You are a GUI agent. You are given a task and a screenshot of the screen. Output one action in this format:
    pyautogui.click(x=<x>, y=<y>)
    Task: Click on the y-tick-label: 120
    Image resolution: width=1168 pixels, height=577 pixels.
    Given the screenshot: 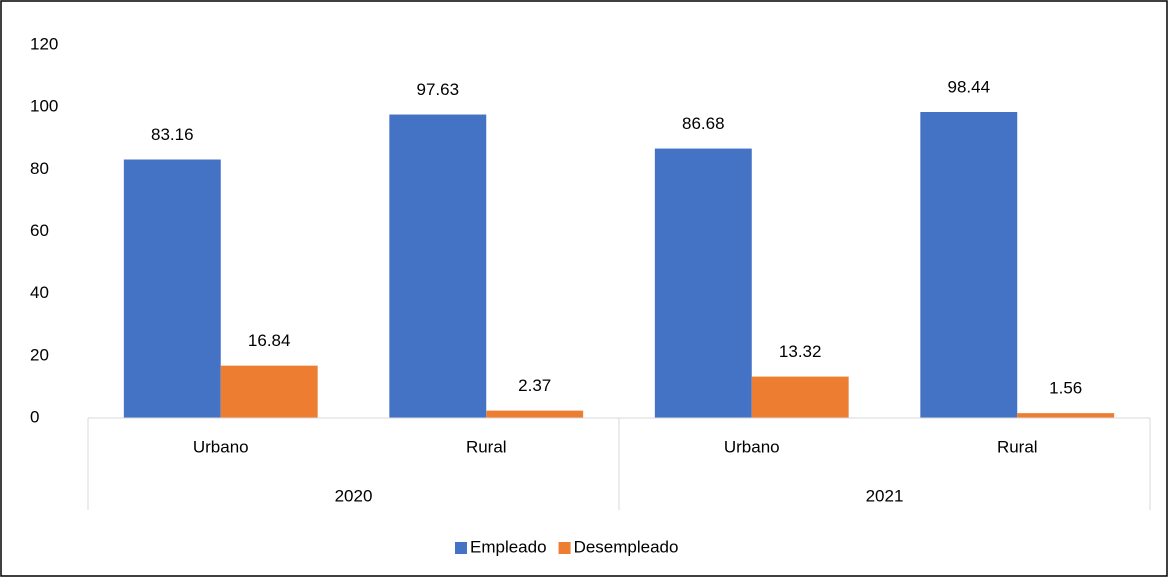 What is the action you would take?
    pyautogui.click(x=44, y=43)
    